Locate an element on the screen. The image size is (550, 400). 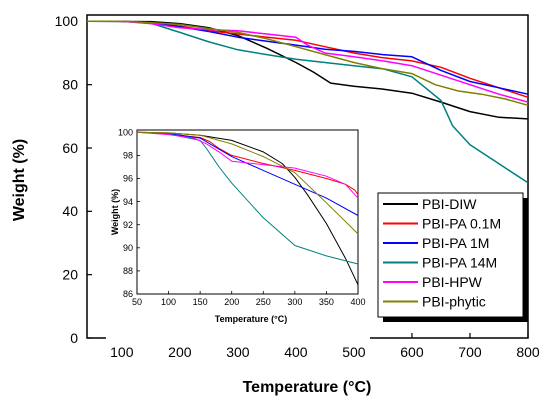
inset-y-axis-title: Weight (%) is located at coordinates (115, 212).